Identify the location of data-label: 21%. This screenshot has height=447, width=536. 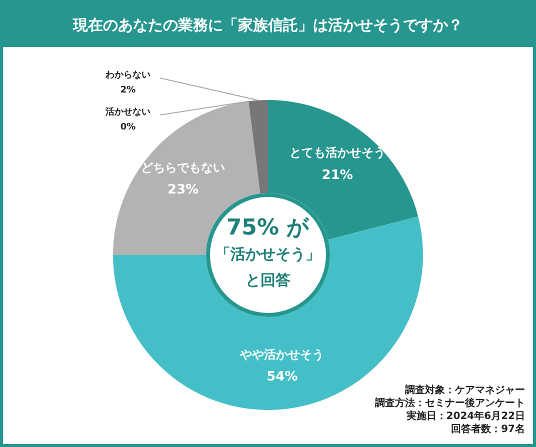
(337, 175).